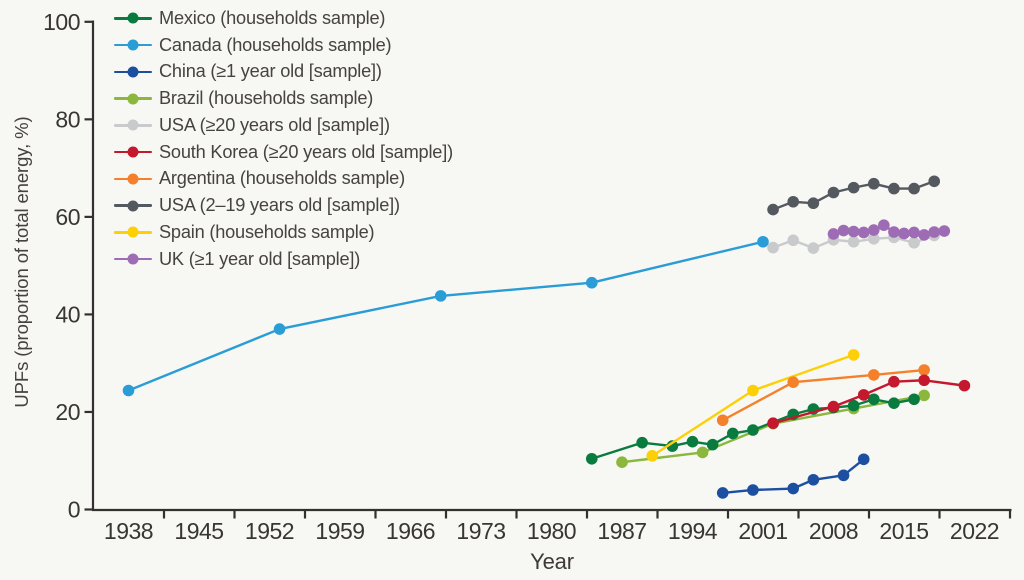  Describe the element at coordinates (480, 531) in the screenshot. I see `x-tick-label: 1973` at that location.